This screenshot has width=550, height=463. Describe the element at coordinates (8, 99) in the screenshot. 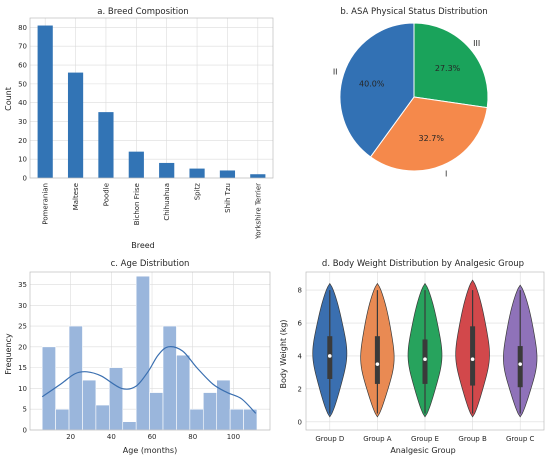

I see `y-axis-label: Count` at that location.